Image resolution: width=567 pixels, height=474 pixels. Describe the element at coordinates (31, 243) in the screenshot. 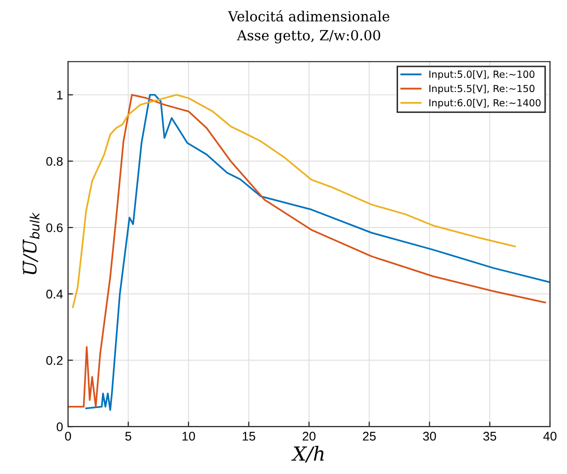

I see `y-axis-title: U̅/U̅$_{bulk}$` at that location.